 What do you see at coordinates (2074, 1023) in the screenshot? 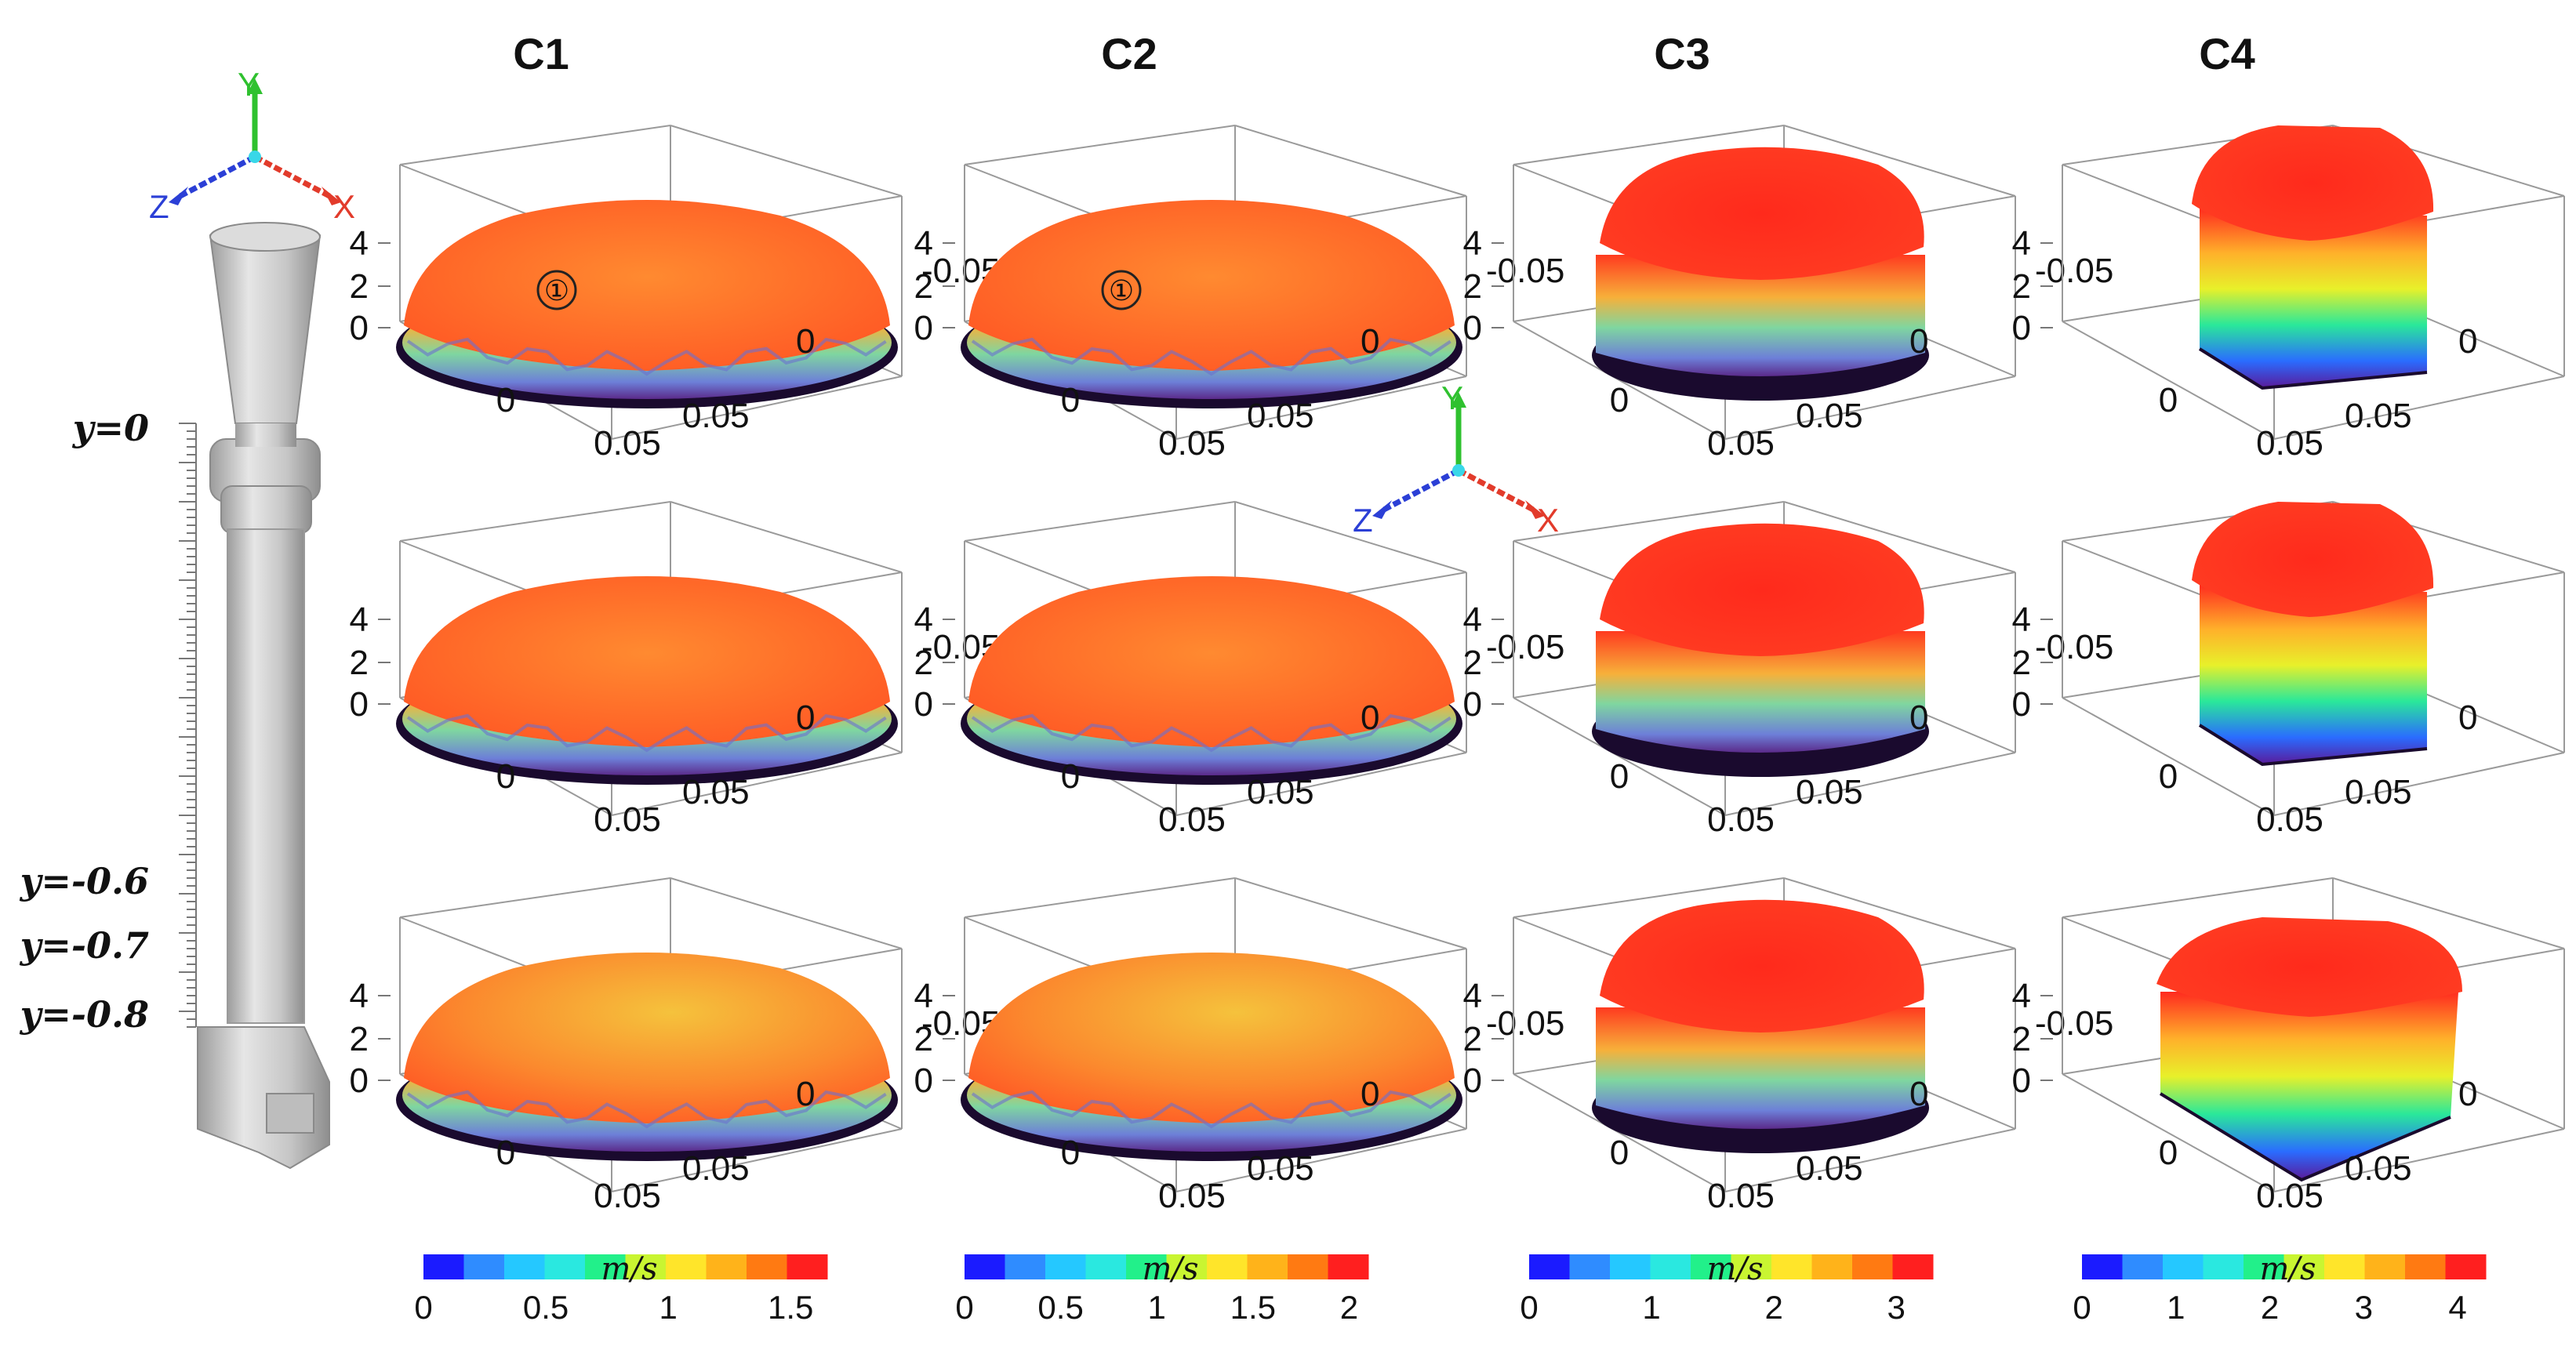
I see `depth-tick-label: -0.05` at bounding box center [2074, 1023].